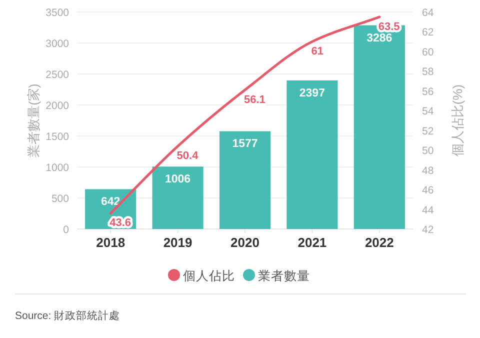 This screenshot has width=480, height=338. Describe the element at coordinates (58, 13) in the screenshot. I see `y-tick-label: 3500` at that location.